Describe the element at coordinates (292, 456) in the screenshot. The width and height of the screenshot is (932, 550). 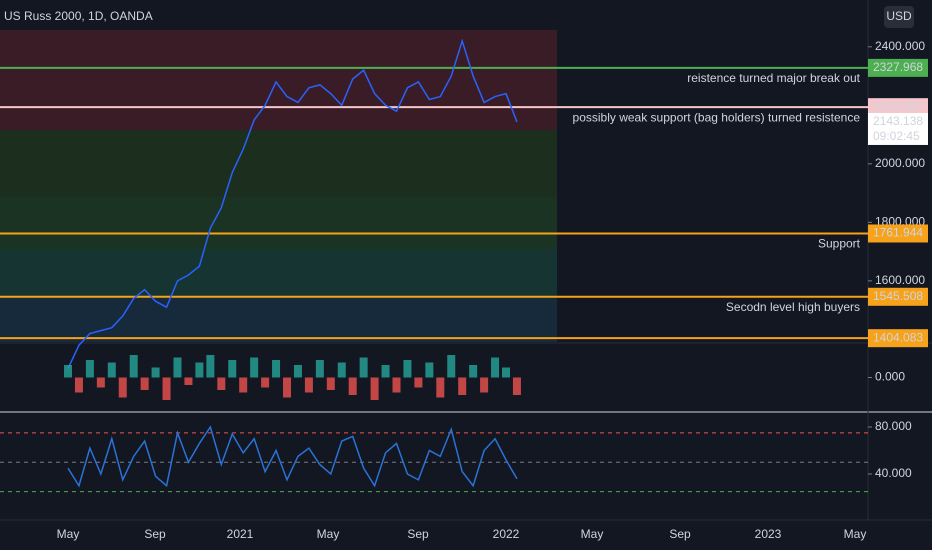
I see `price-line` at that location.